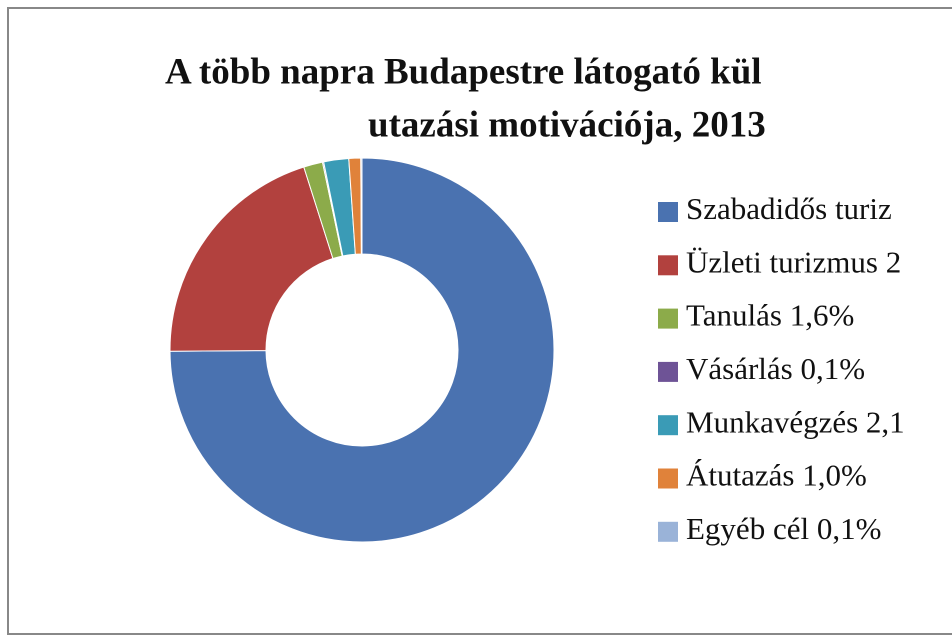 This screenshot has width=952, height=638. What do you see at coordinates (567, 124) in the screenshot?
I see `chart-title: utazási motivációja, 2013` at bounding box center [567, 124].